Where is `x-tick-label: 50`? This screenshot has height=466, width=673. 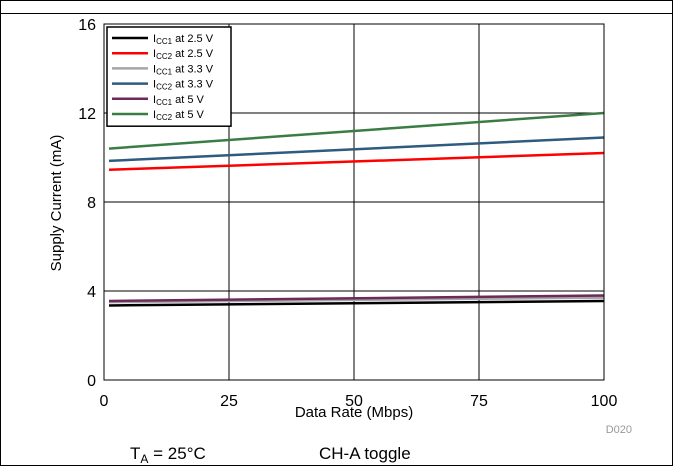
x-tick-label: 50 is located at coordinates (354, 401).